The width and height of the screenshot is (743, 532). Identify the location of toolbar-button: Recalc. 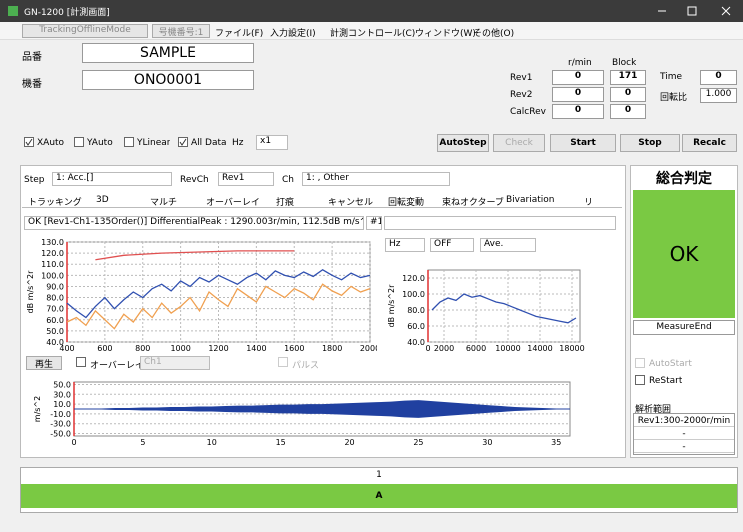
(709, 143).